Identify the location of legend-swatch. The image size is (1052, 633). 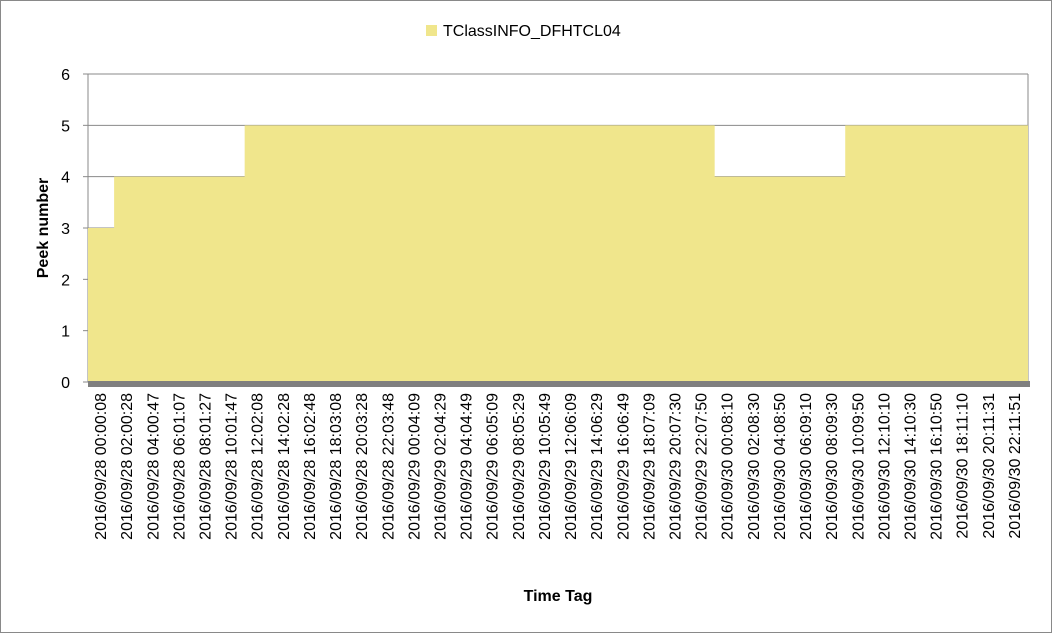
(431, 30).